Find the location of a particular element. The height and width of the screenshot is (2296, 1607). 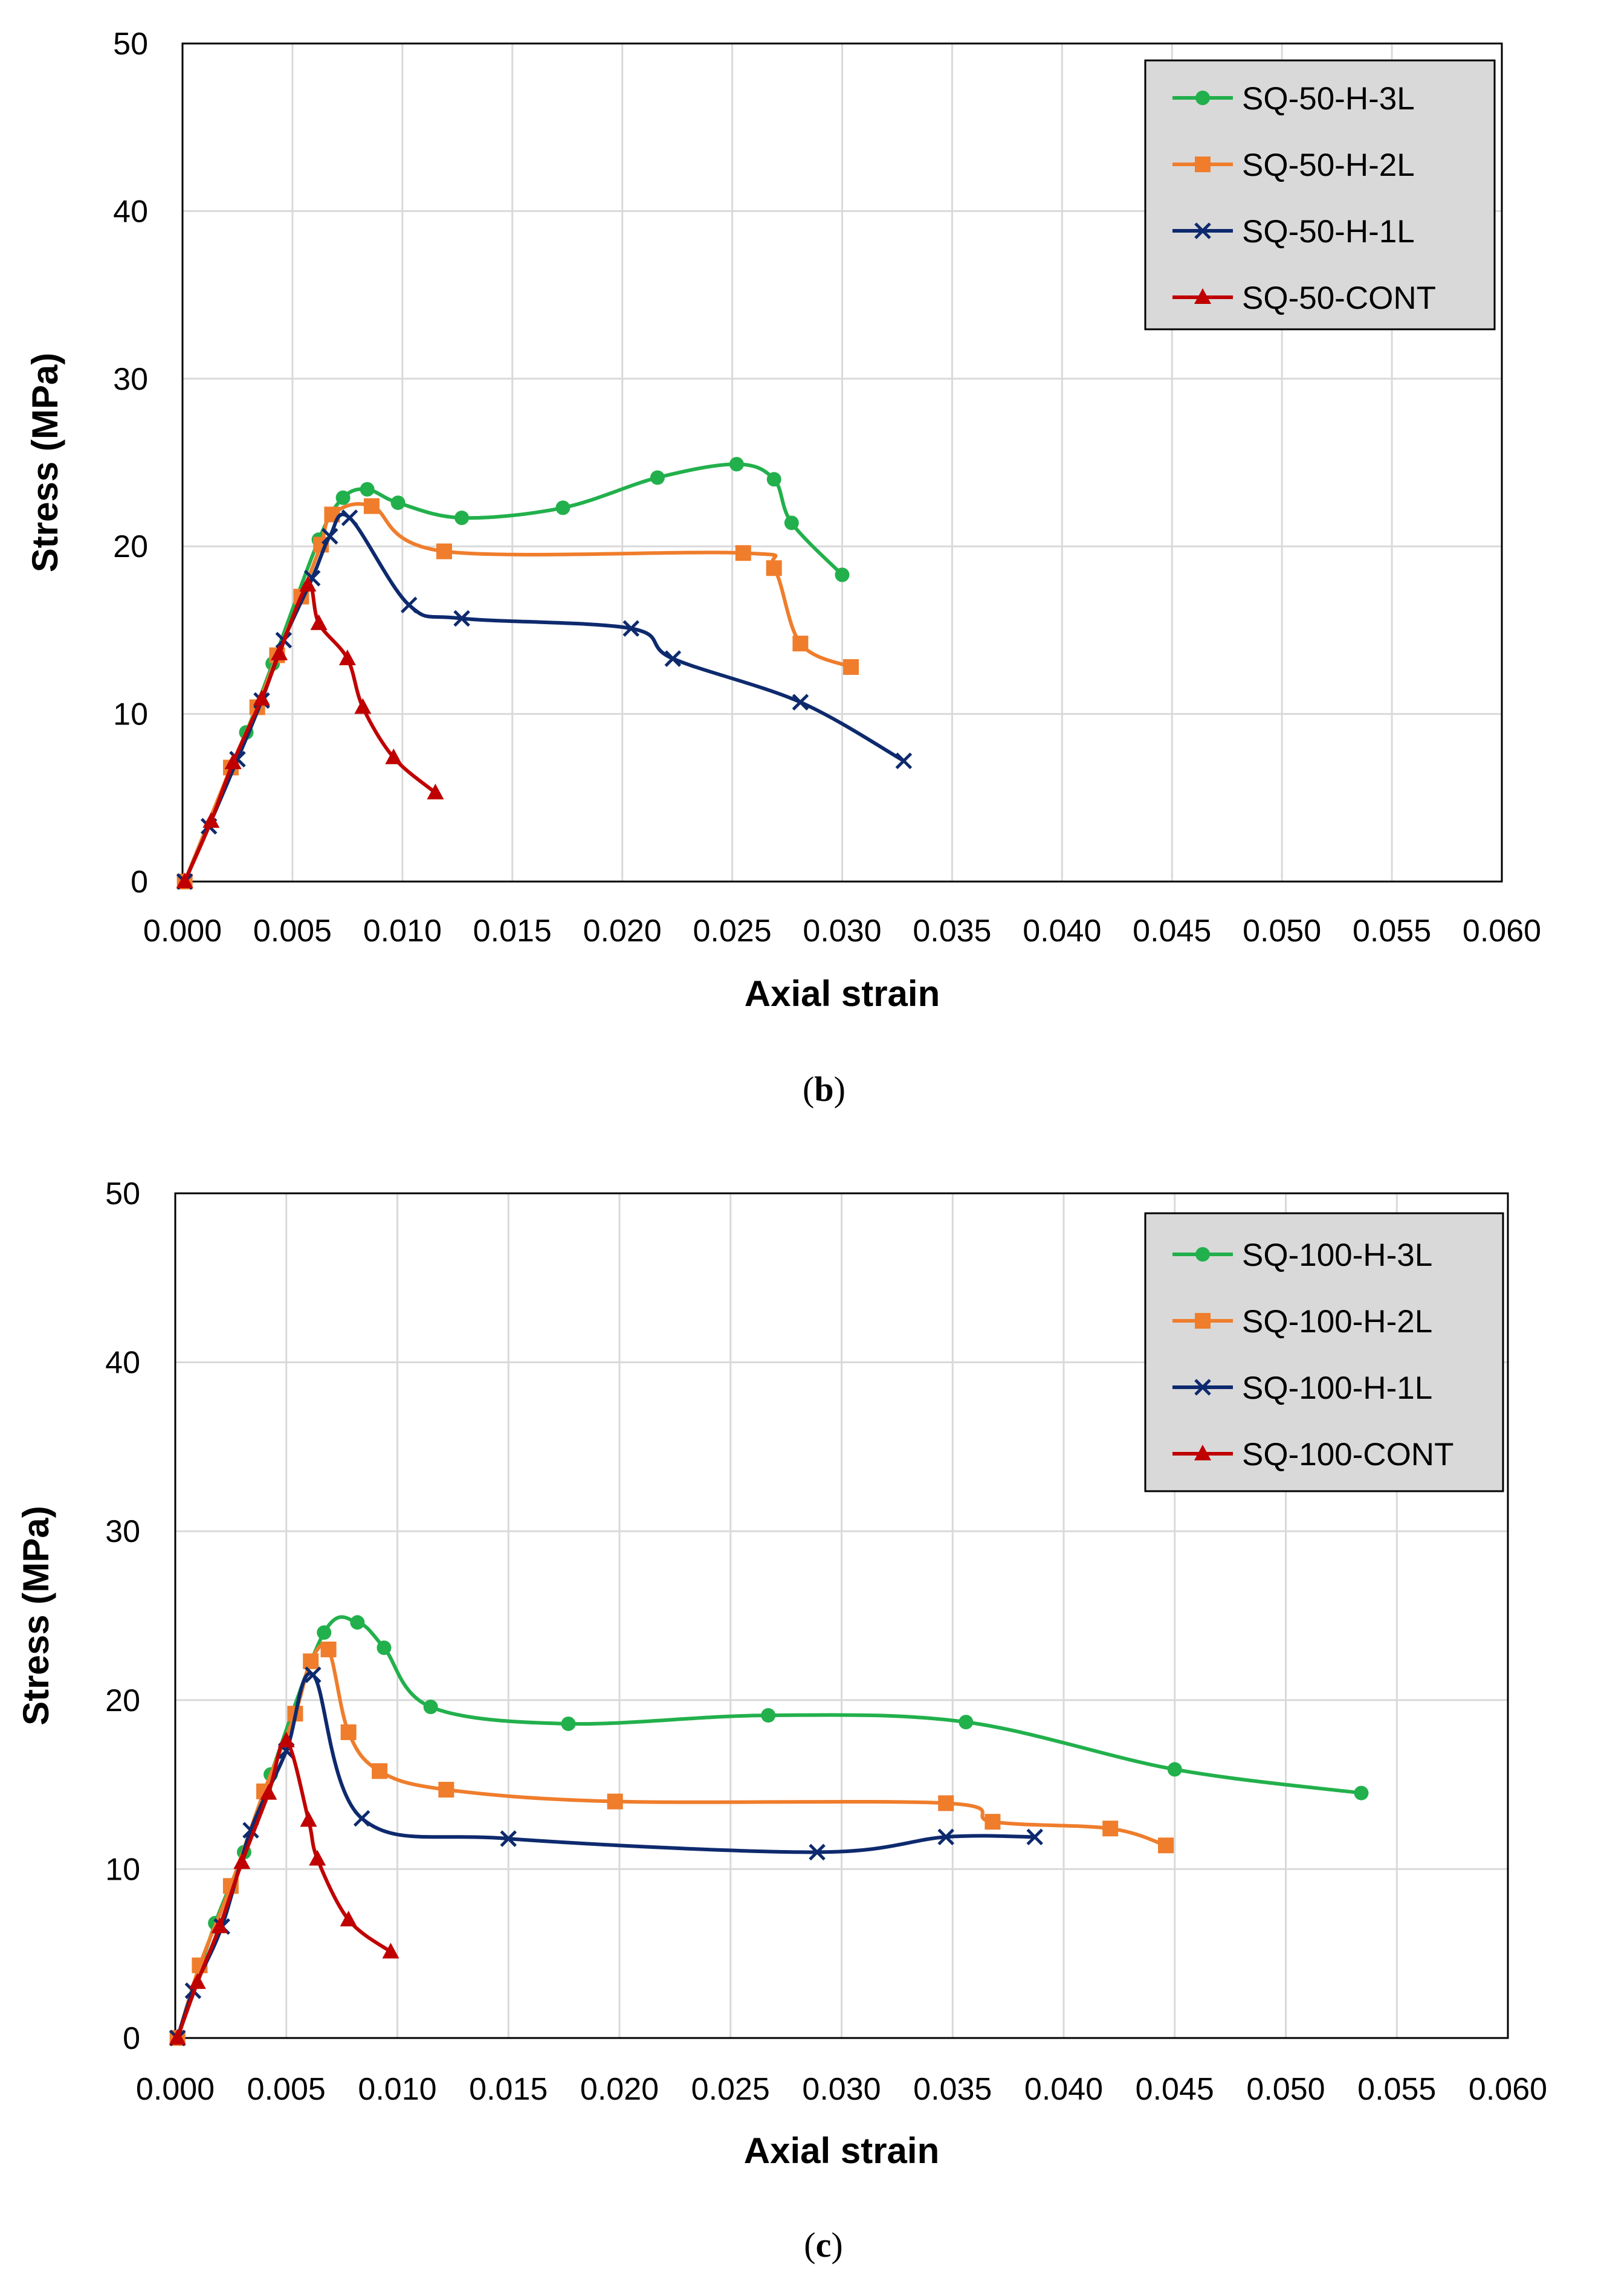

x-tick-label: 0.045 is located at coordinates (1172, 931).